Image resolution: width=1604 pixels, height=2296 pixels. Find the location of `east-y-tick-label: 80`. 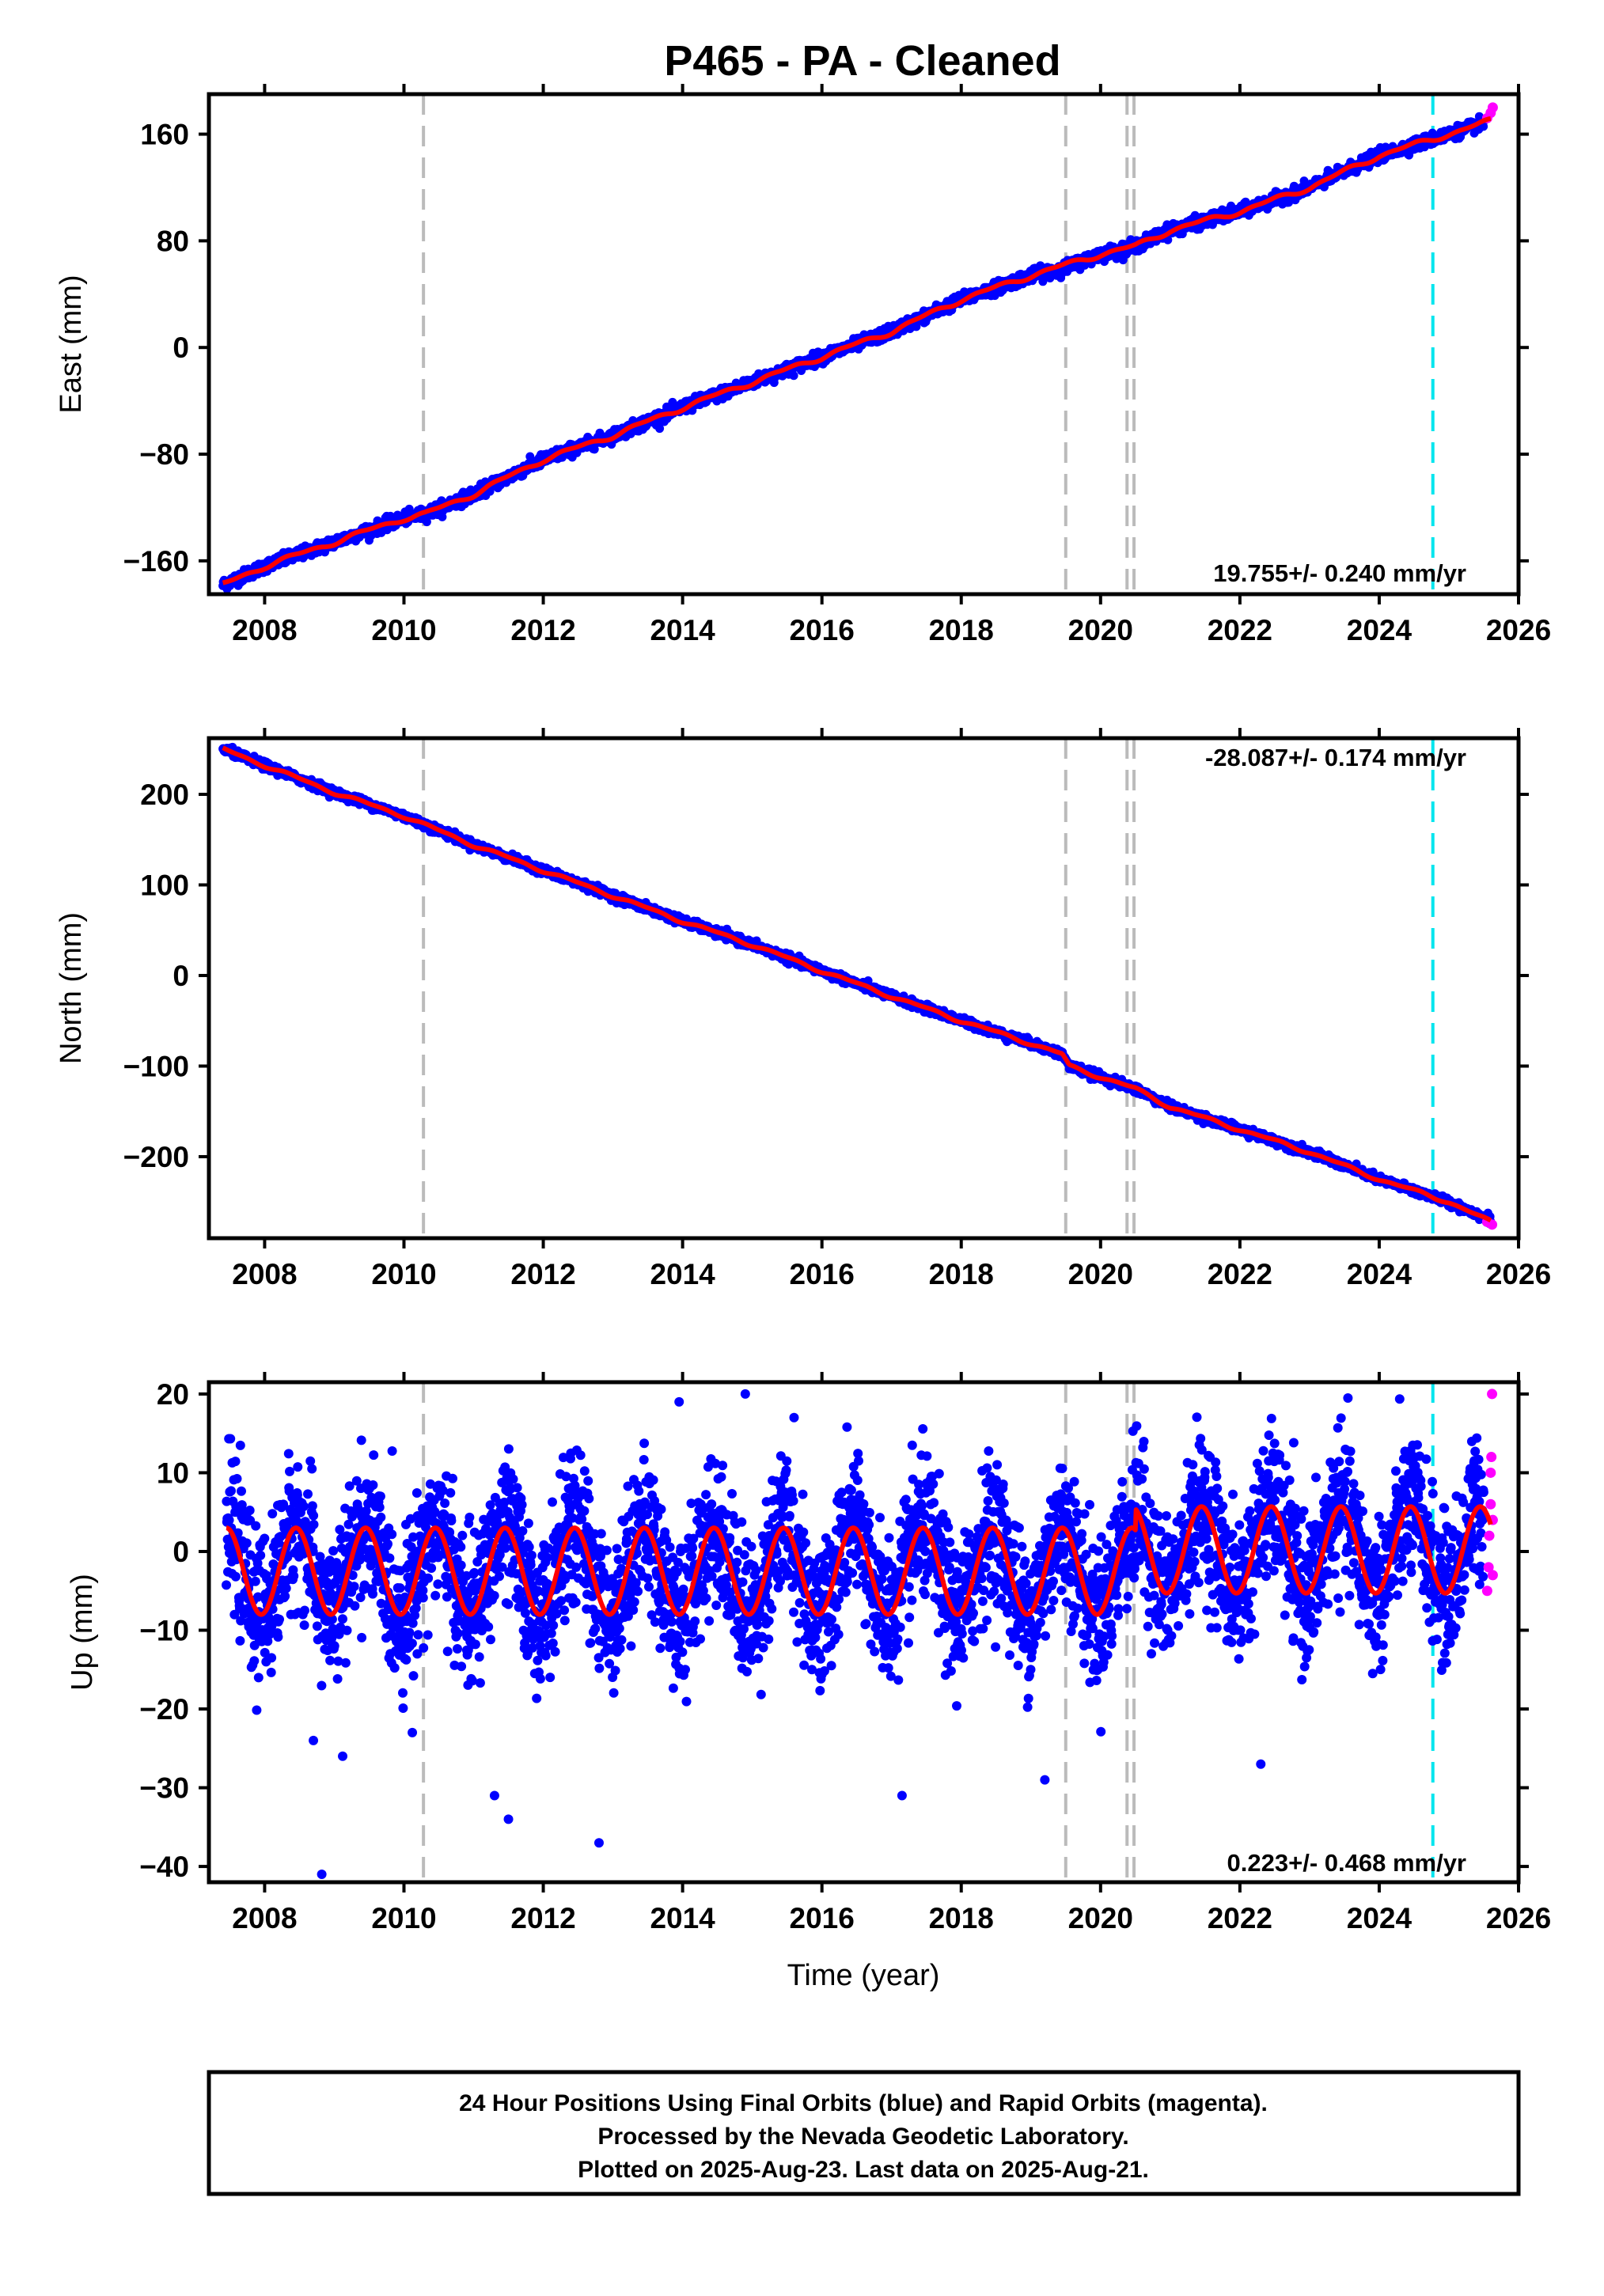

east-y-tick-label: 80 is located at coordinates (173, 241).